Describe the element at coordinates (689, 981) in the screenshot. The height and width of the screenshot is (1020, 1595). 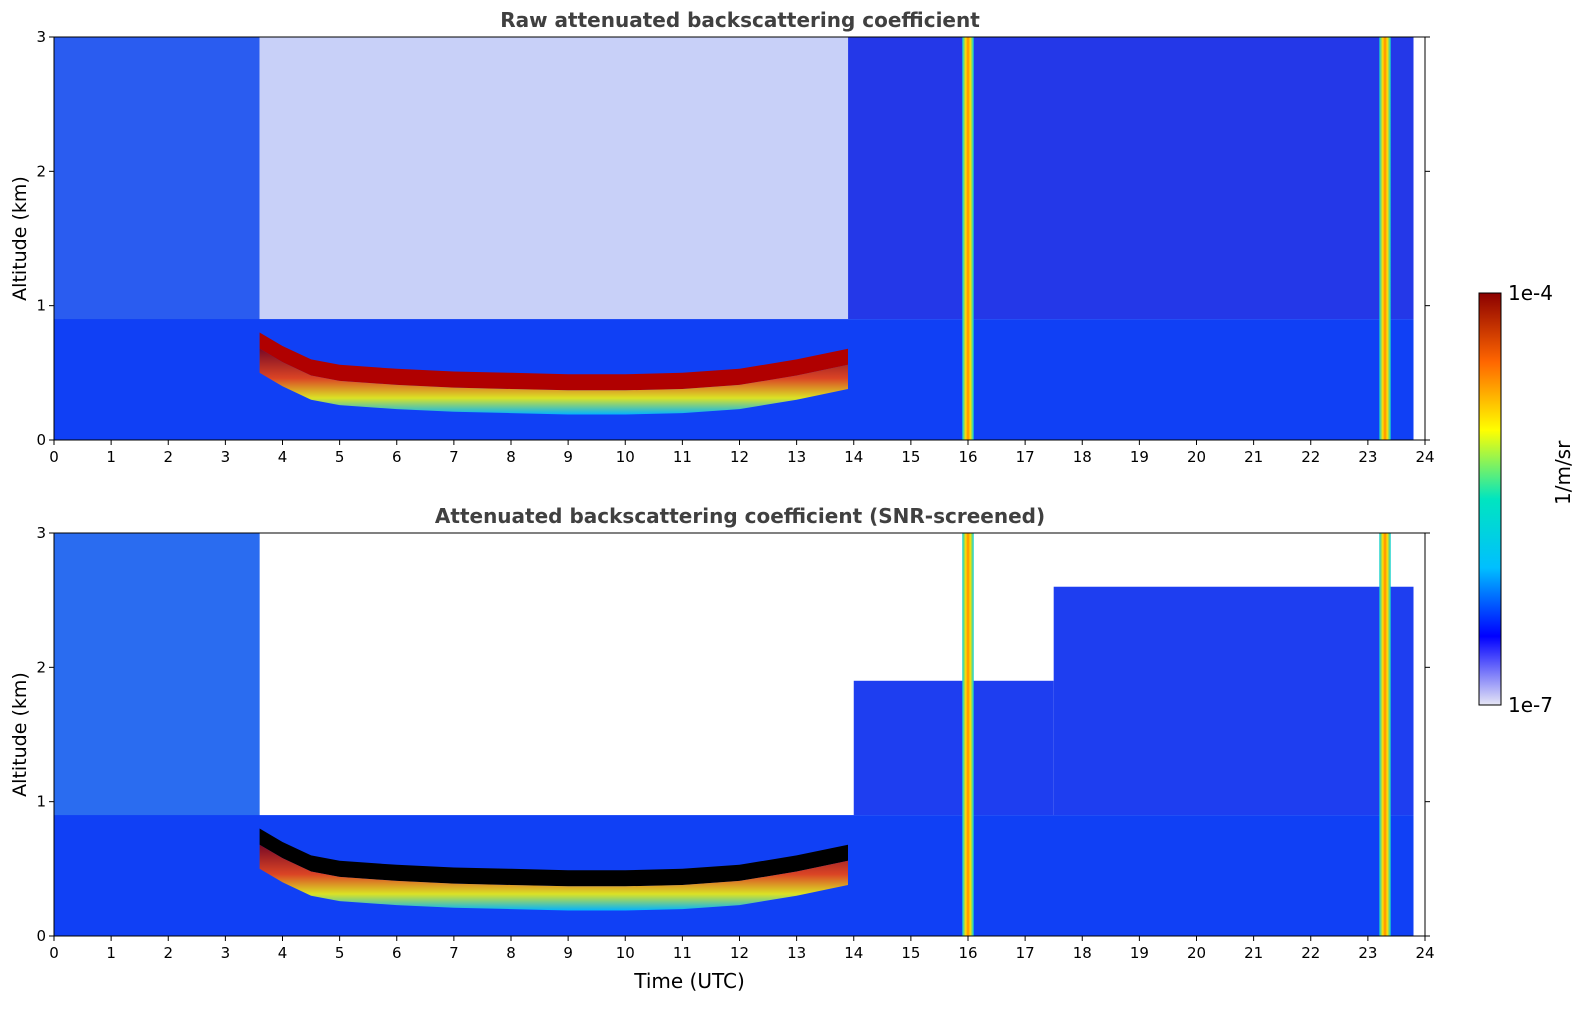
I see `x-axis-label: Time (UTC)` at that location.